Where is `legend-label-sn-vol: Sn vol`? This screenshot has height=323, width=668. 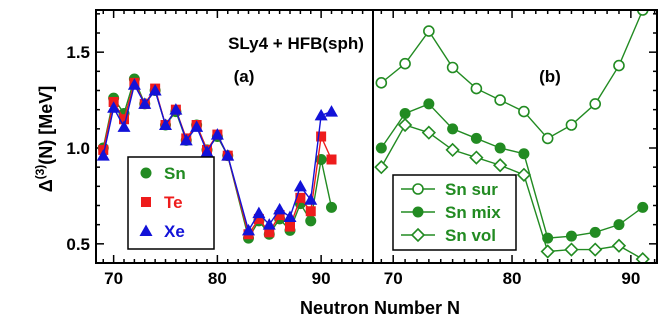 legend-label-sn-vol: Sn vol is located at coordinates (470, 235).